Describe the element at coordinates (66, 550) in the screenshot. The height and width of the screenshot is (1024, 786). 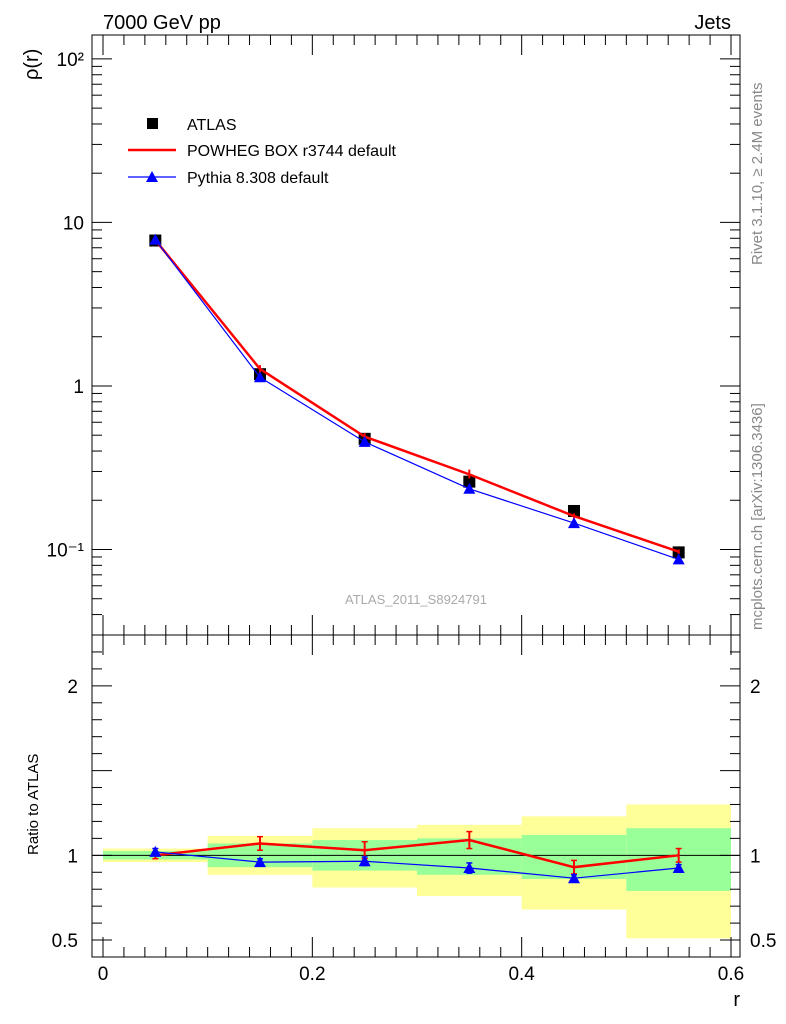
I see `main-ytick-label: 10⁻¹` at that location.